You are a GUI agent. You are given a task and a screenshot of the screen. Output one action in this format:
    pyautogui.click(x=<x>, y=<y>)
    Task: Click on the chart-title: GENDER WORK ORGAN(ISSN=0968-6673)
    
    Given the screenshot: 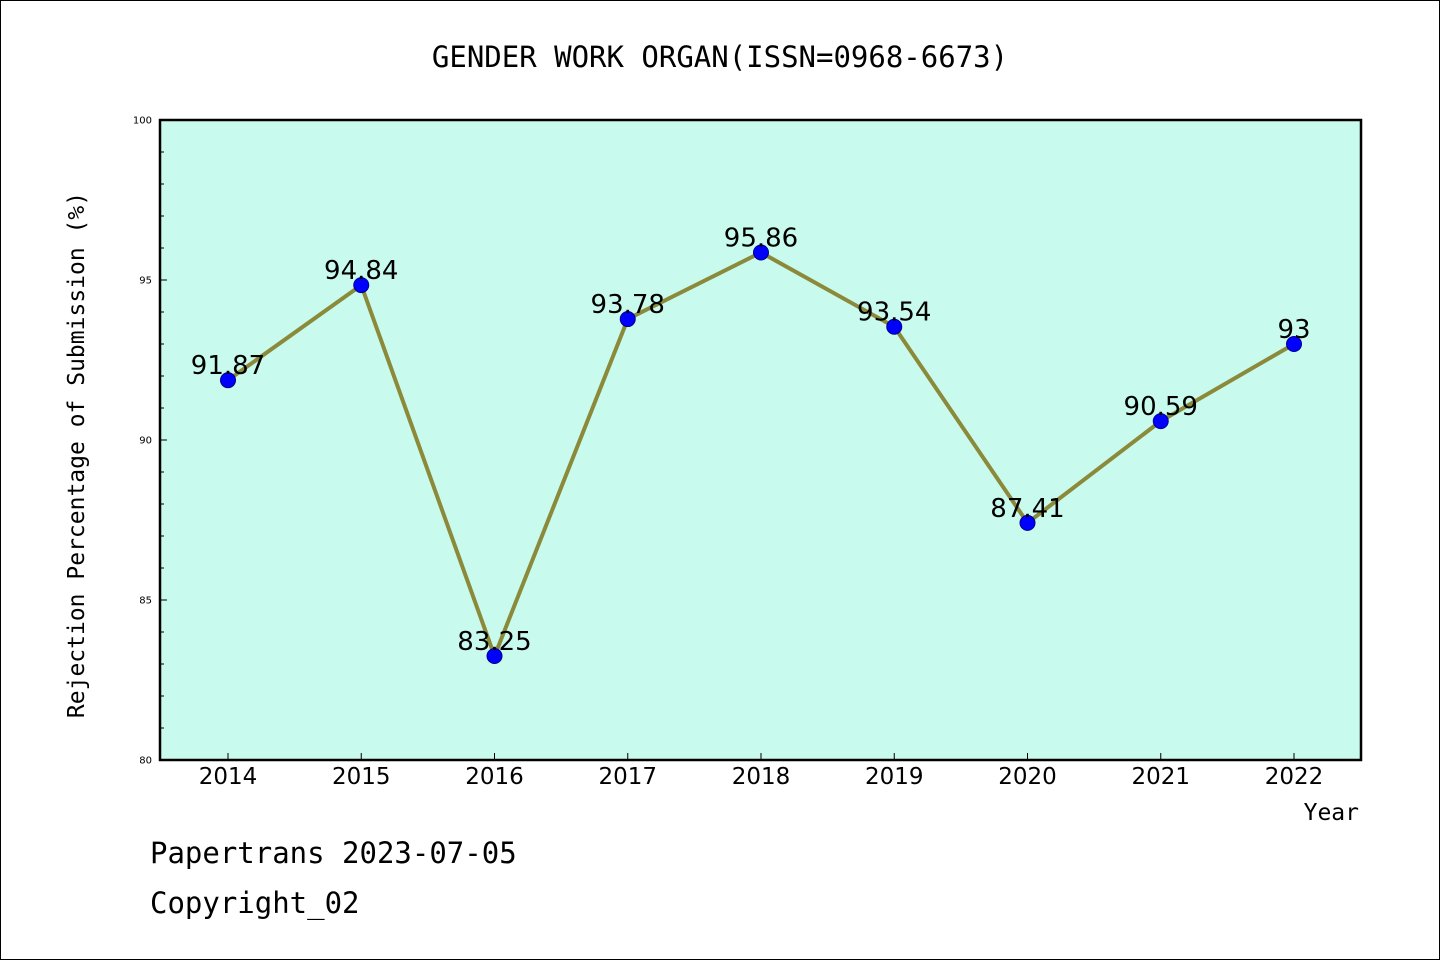 What is the action you would take?
    pyautogui.click(x=720, y=57)
    